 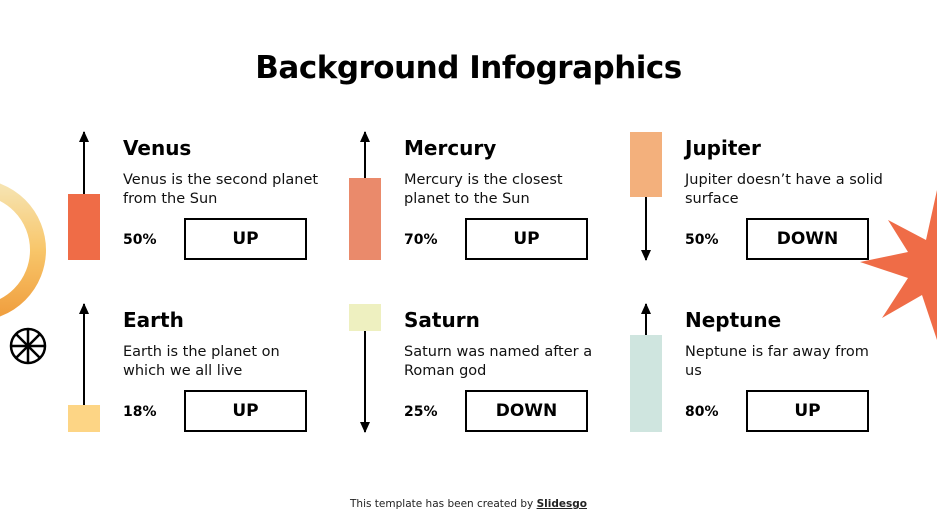 What do you see at coordinates (498, 361) in the screenshot?
I see `planet-description: Saturn was named after a Roman god` at bounding box center [498, 361].